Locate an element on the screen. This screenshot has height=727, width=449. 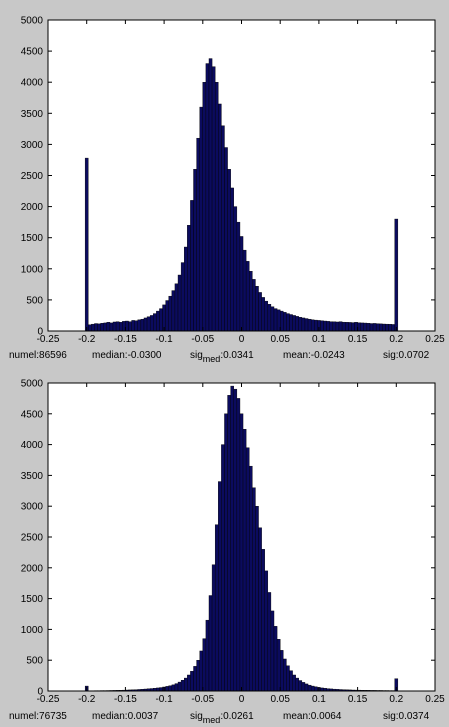
stat-mean: mean:-0.0243 is located at coordinates (314, 355).